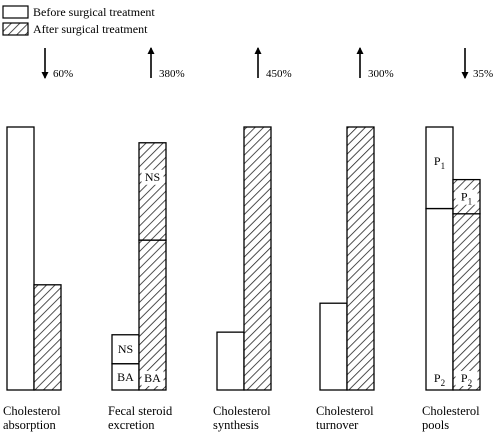 The height and width of the screenshot is (438, 500). I want to click on category-label: excretion, so click(131, 425).